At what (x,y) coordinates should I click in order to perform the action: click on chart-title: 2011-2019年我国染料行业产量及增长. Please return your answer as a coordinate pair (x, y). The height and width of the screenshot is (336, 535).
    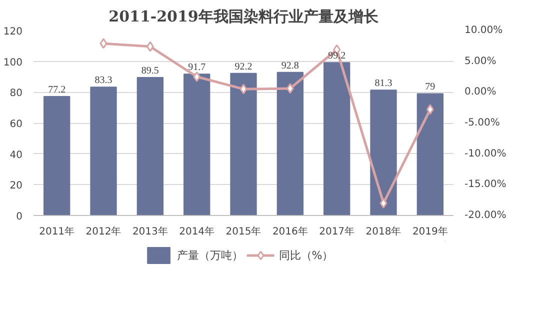
    Looking at the image, I should click on (244, 17).